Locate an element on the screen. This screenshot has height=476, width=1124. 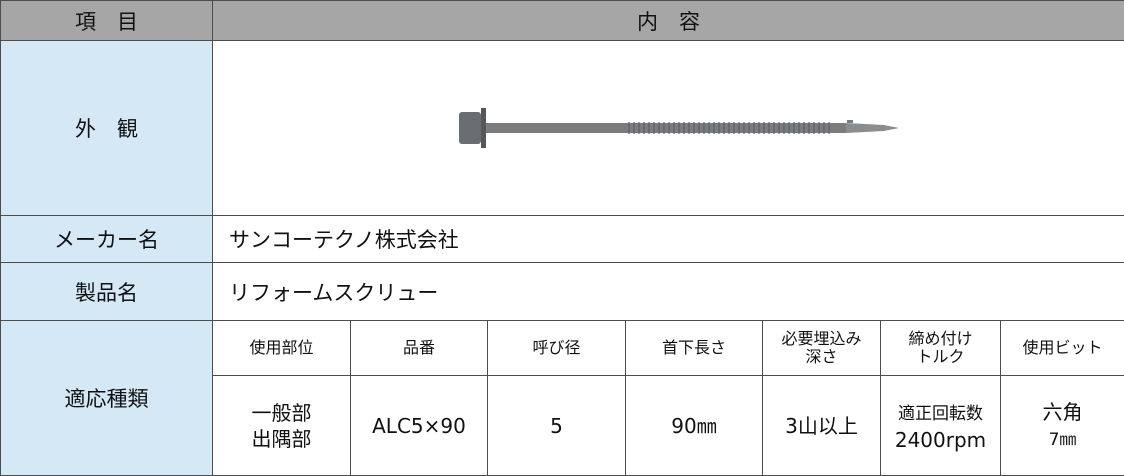
cell-line: トルク is located at coordinates (940, 356).